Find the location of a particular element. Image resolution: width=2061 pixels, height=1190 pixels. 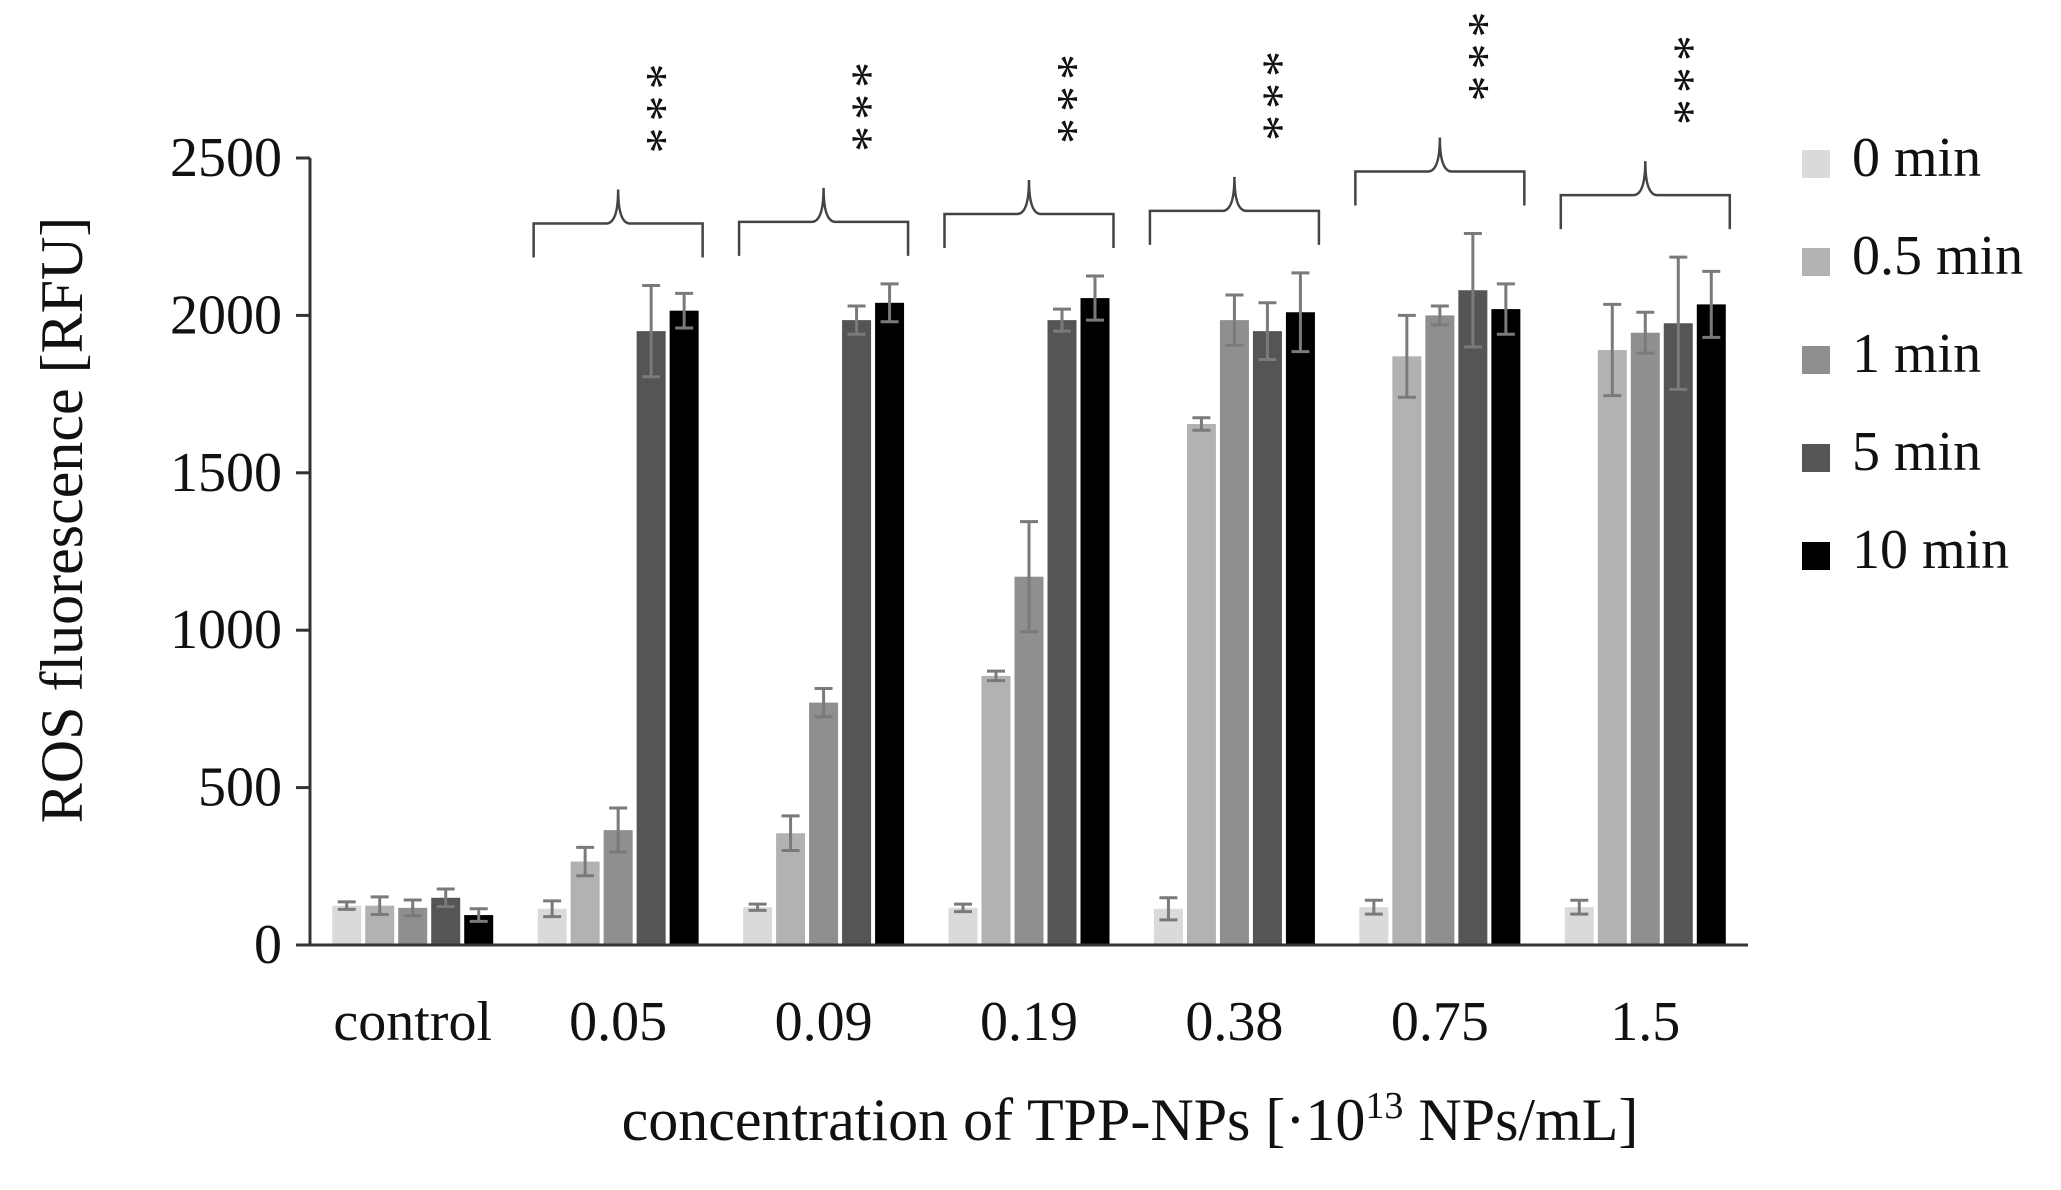

y-tick-label: 2000 is located at coordinates (226, 315).